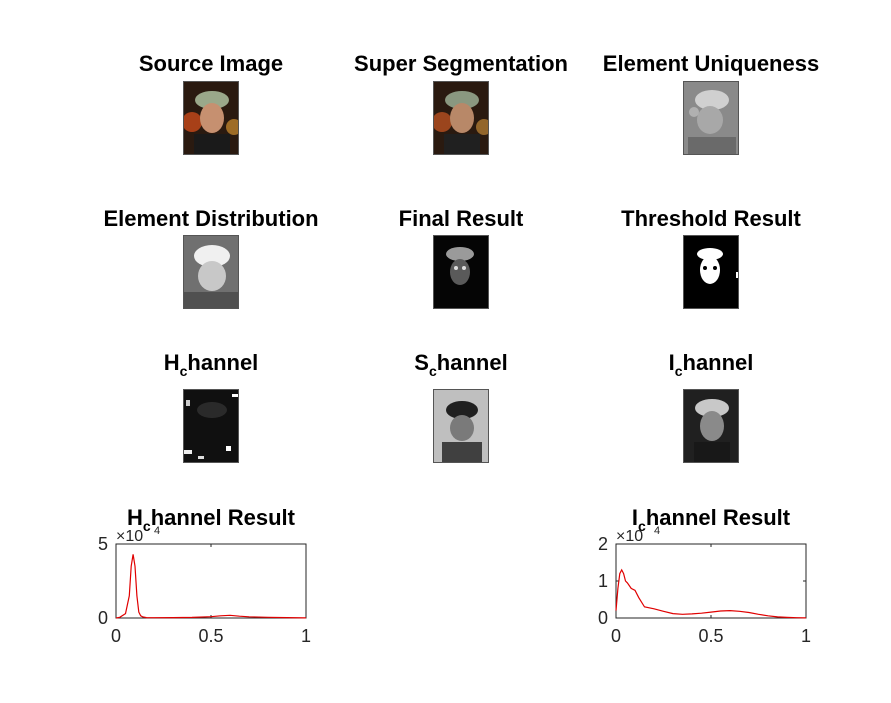 Image resolution: width=891 pixels, height=703 pixels. I want to click on i-channel-image, so click(711, 426).